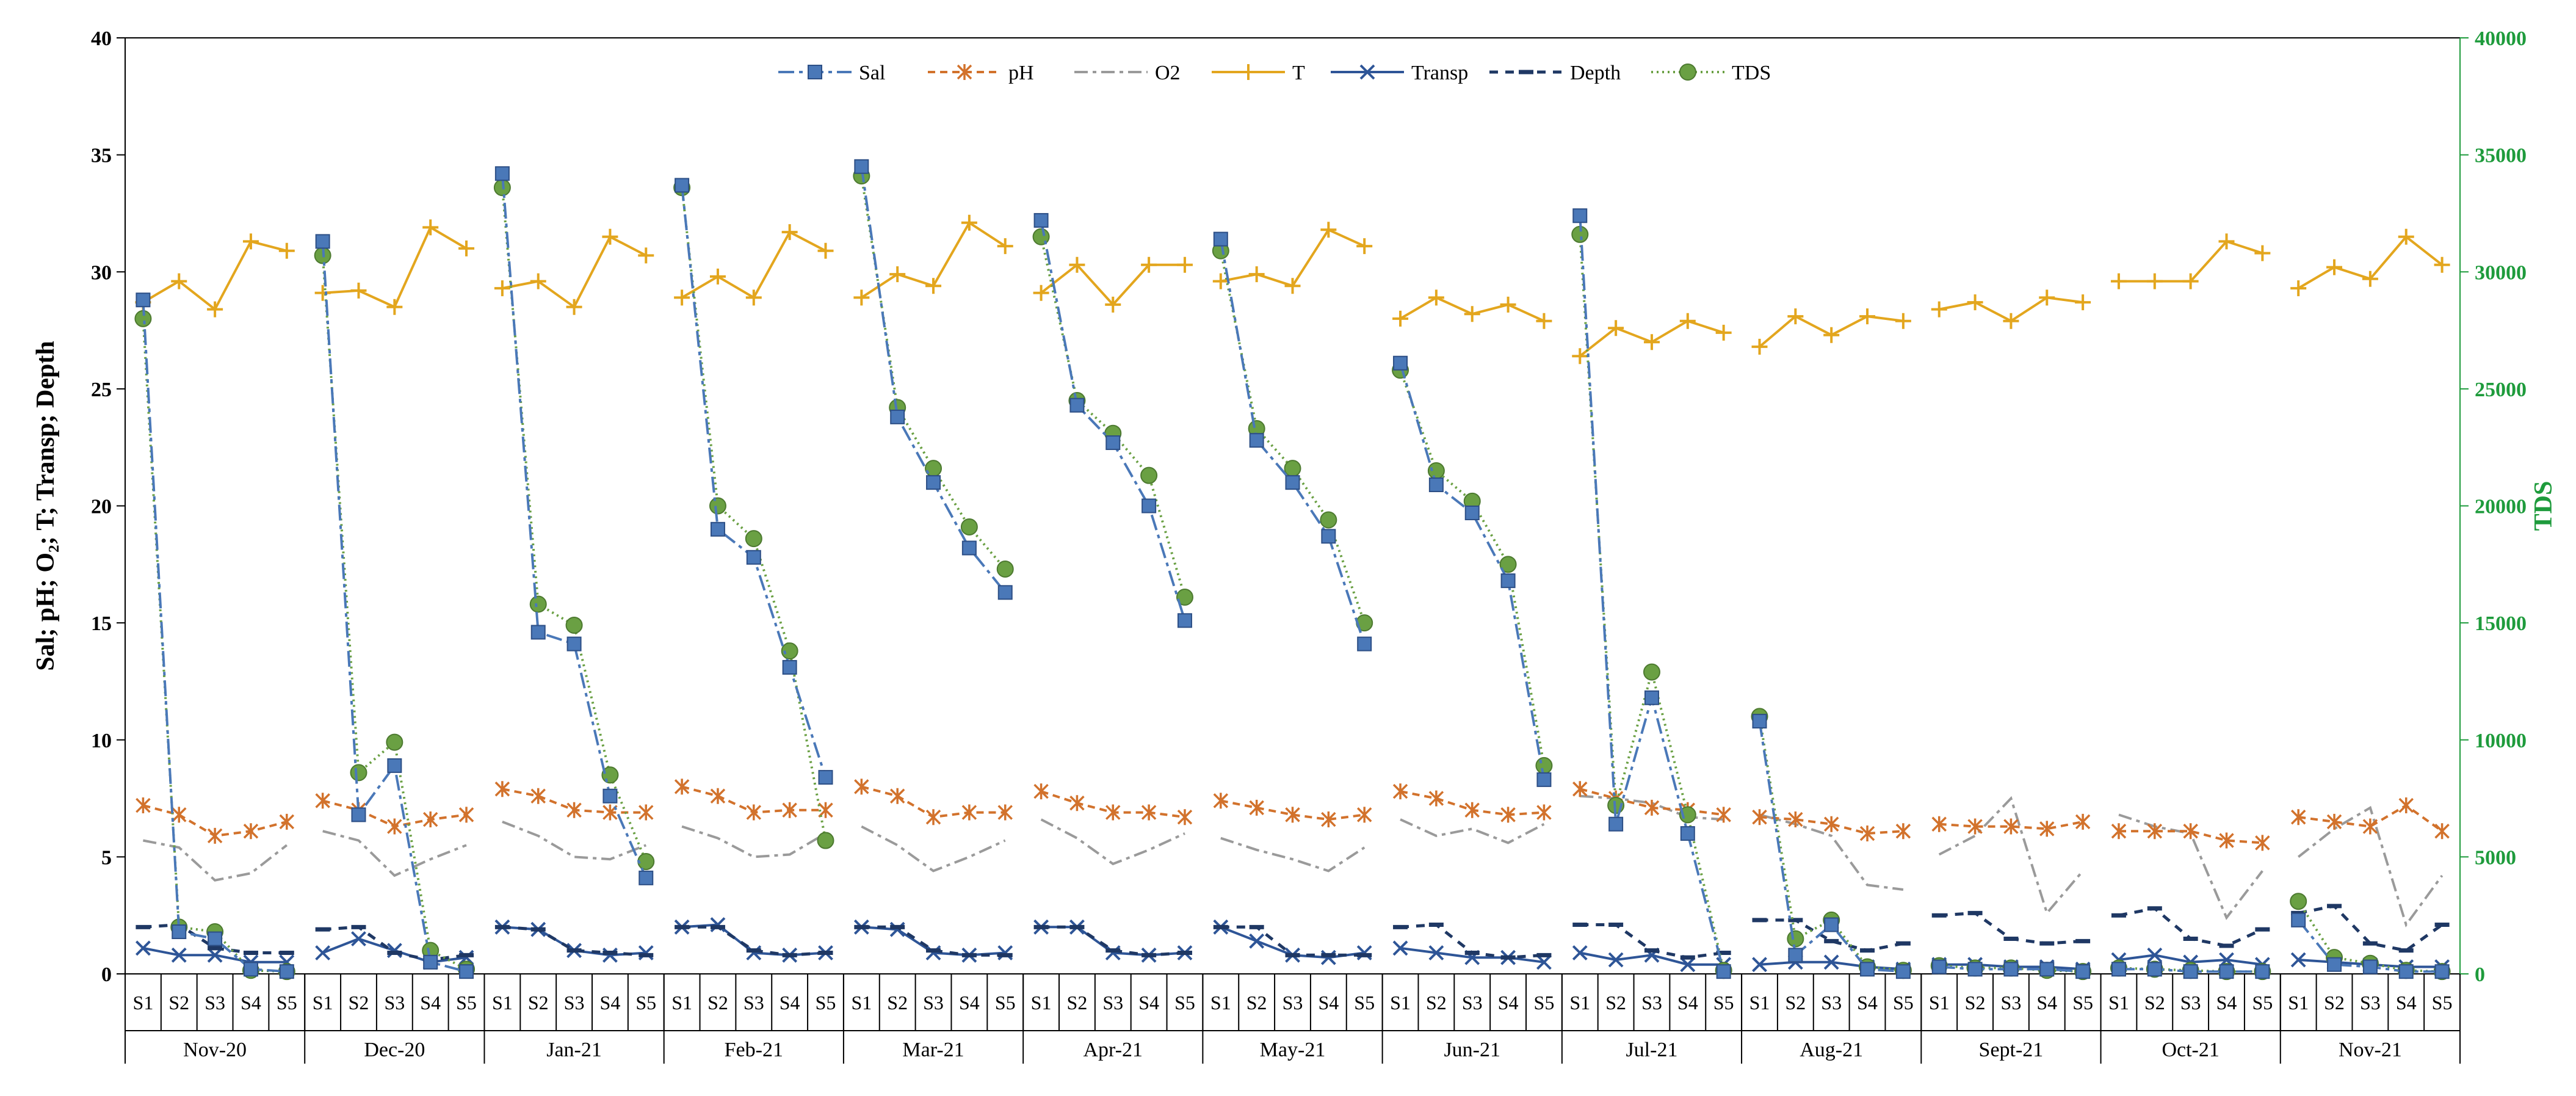 The height and width of the screenshot is (1096, 2576). I want to click on y2-axis-label: TDS, so click(2544, 506).